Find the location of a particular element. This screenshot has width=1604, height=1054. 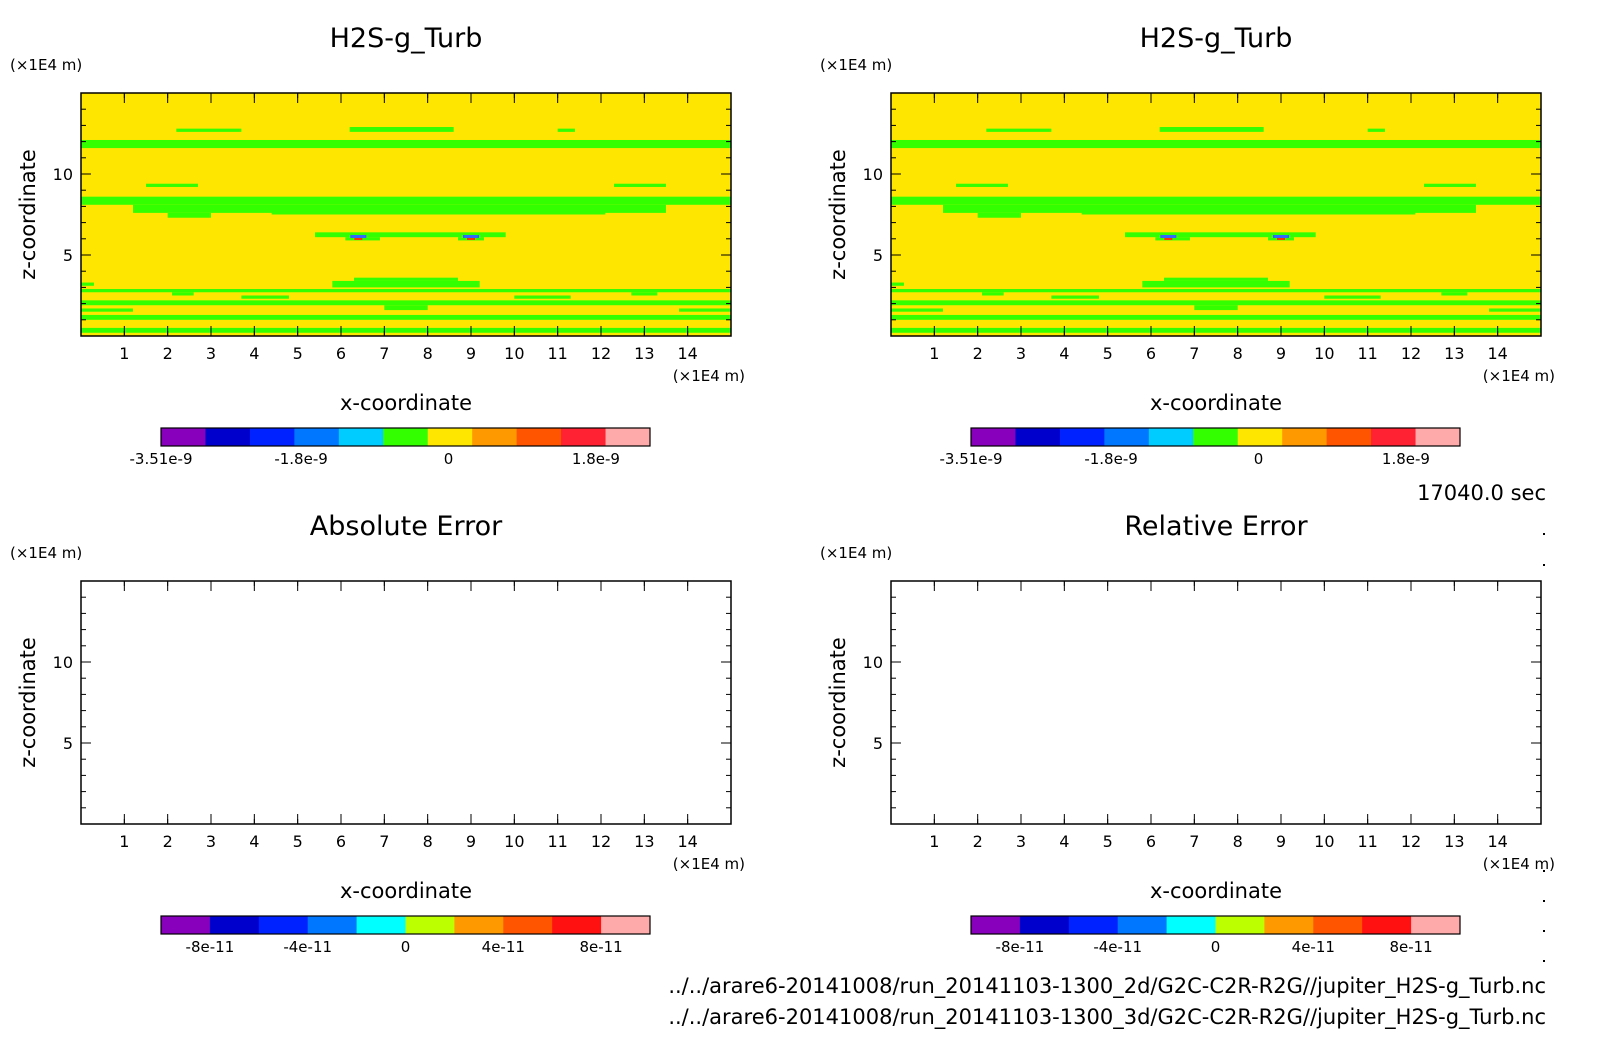

x-tick-label: 14 is located at coordinates (687, 841).